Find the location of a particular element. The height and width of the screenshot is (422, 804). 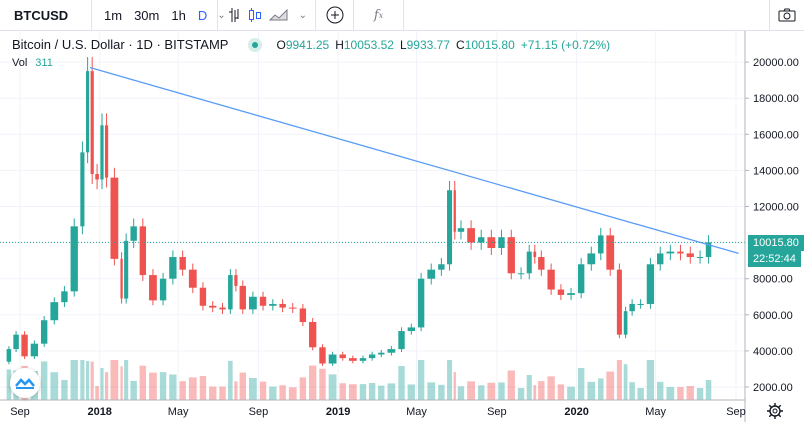

close-value: 10015.80 is located at coordinates (489, 44).